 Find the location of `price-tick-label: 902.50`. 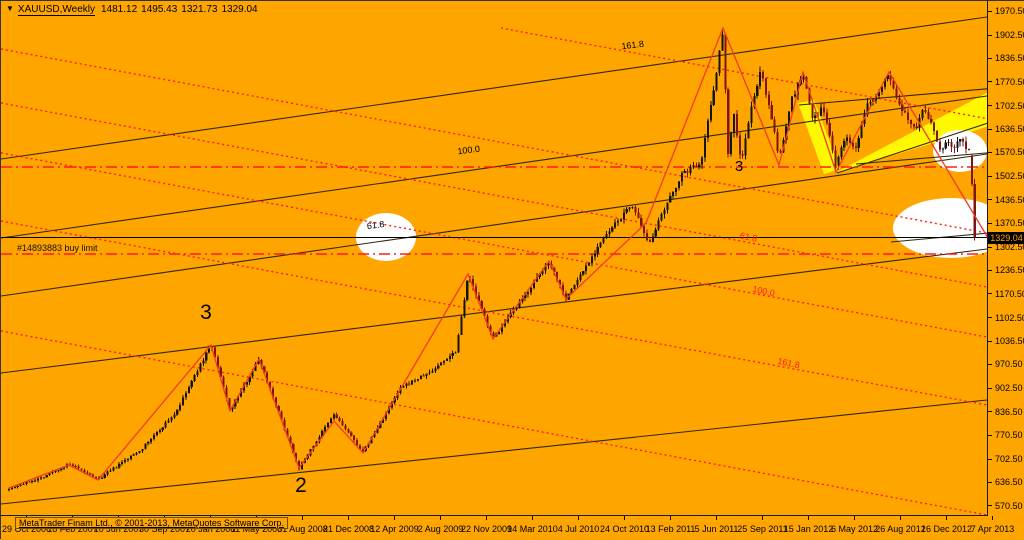

price-tick-label: 902.50 is located at coordinates (1009, 388).